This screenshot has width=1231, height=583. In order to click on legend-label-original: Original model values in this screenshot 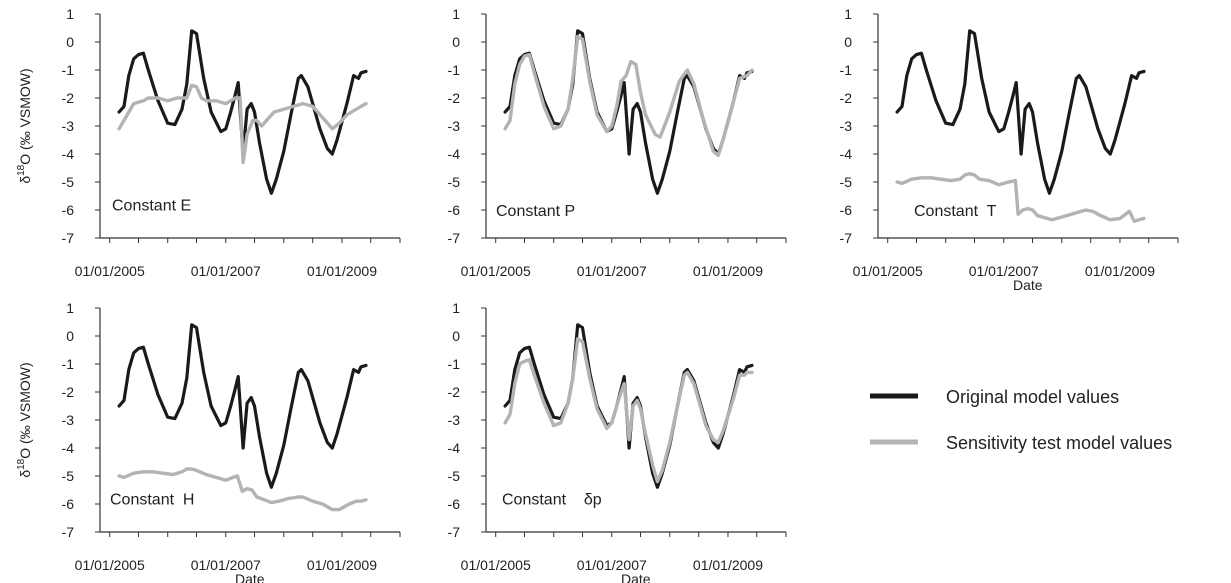, I will do `click(1032, 397)`.